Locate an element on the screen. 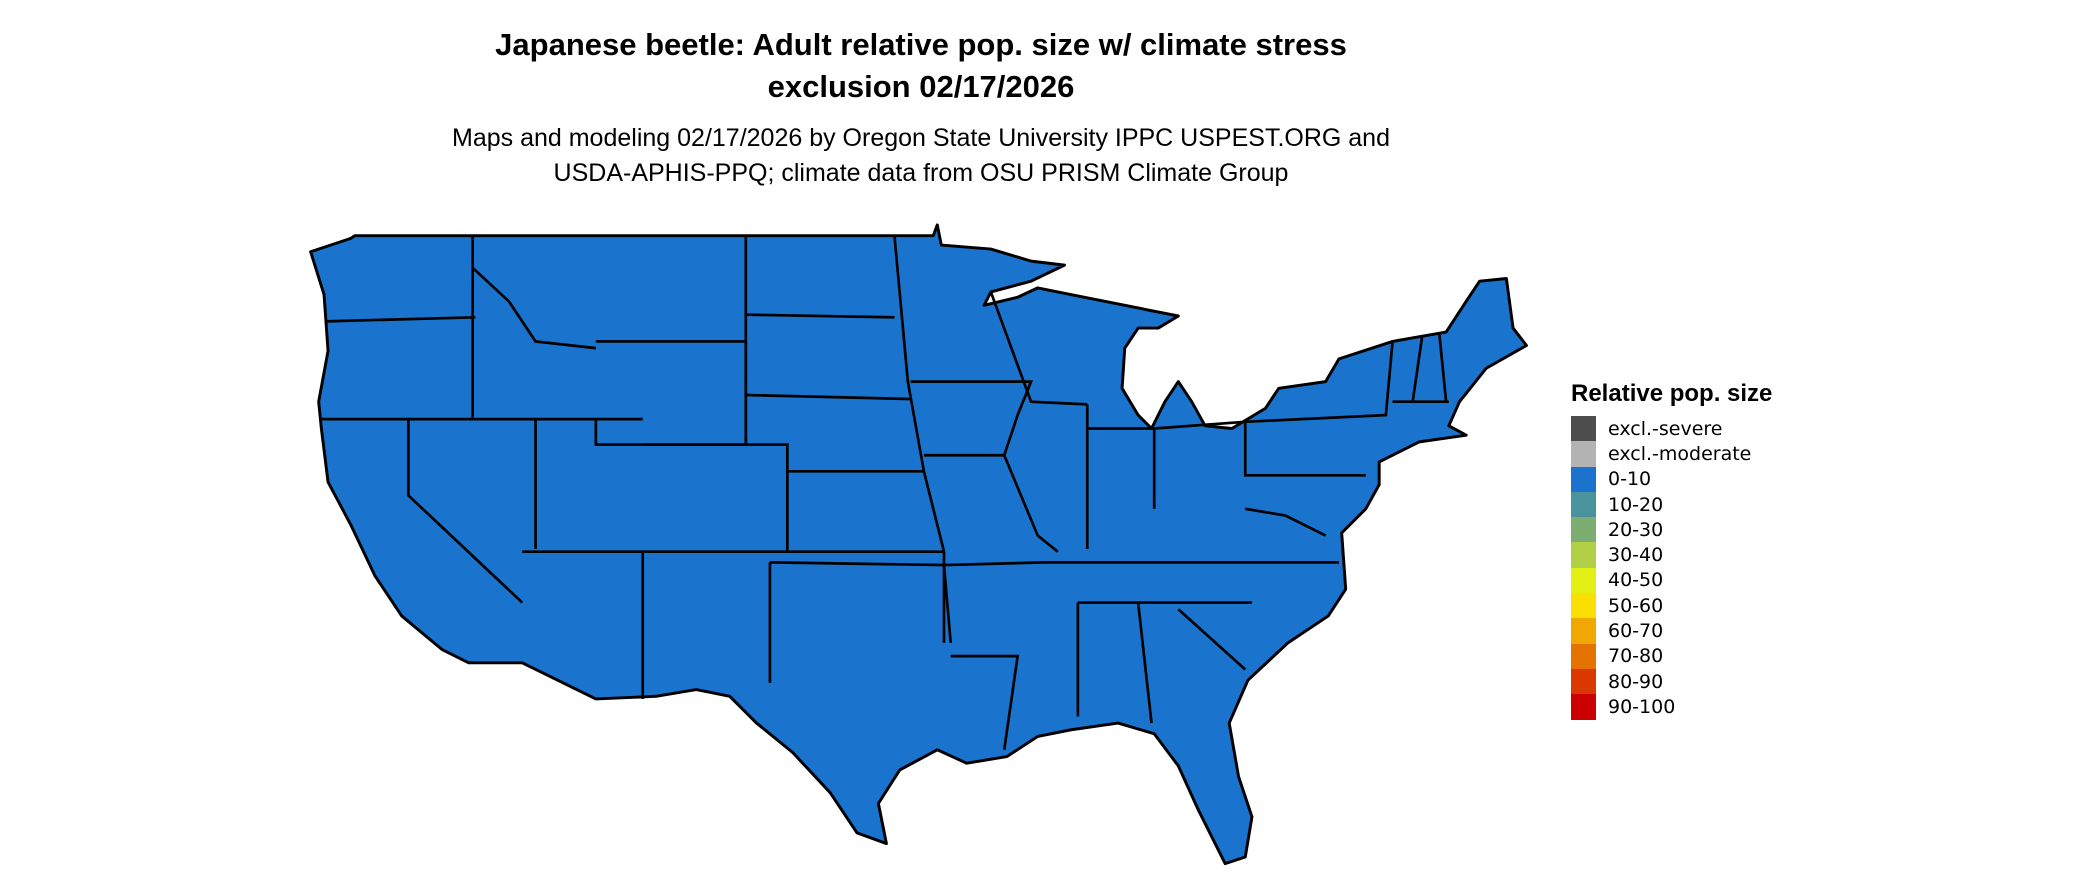 The height and width of the screenshot is (892, 2100). map-title-line2: exclusion 02/17/2026 is located at coordinates (921, 86).